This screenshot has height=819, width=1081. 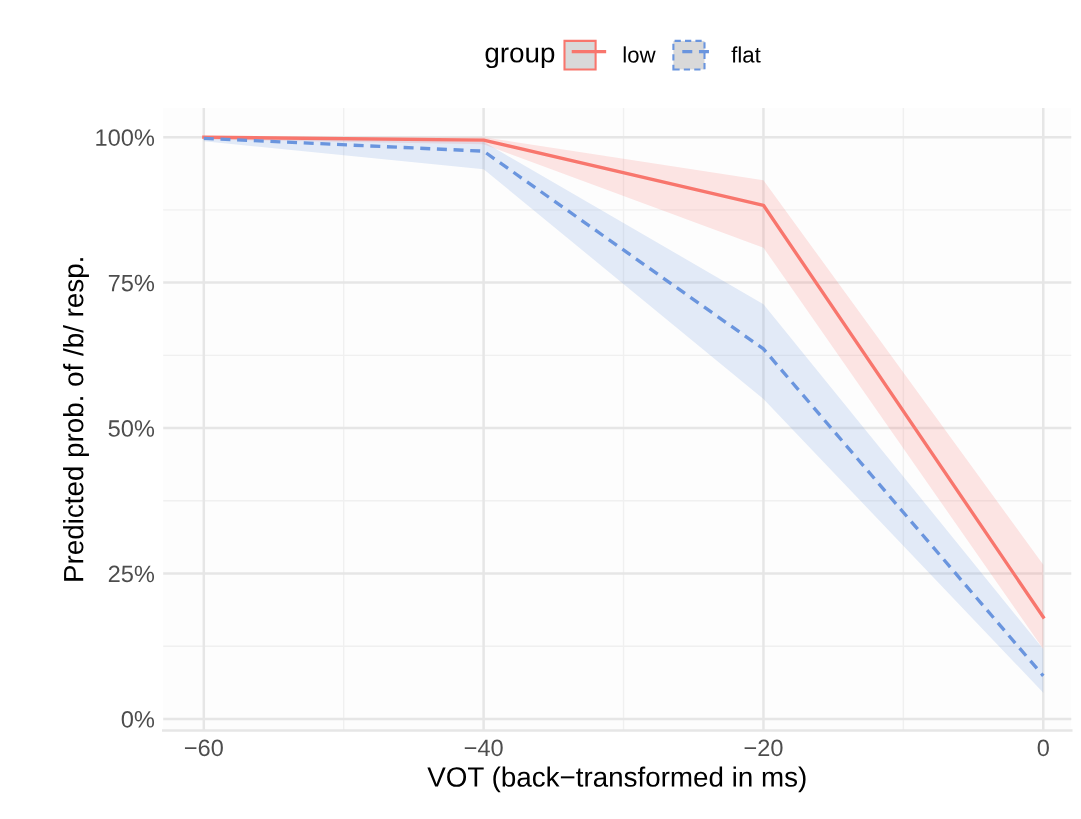 What do you see at coordinates (131, 428) in the screenshot?
I see `y-tick-label: 50%` at bounding box center [131, 428].